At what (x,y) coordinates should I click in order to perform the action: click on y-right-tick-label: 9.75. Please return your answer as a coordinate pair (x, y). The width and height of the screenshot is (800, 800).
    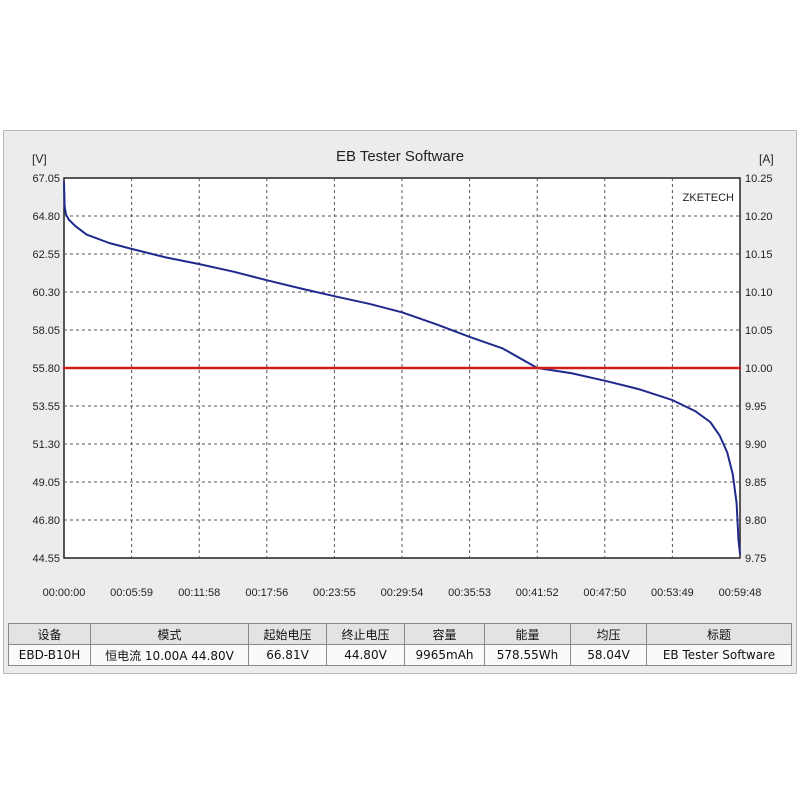
    Looking at the image, I should click on (755, 559).